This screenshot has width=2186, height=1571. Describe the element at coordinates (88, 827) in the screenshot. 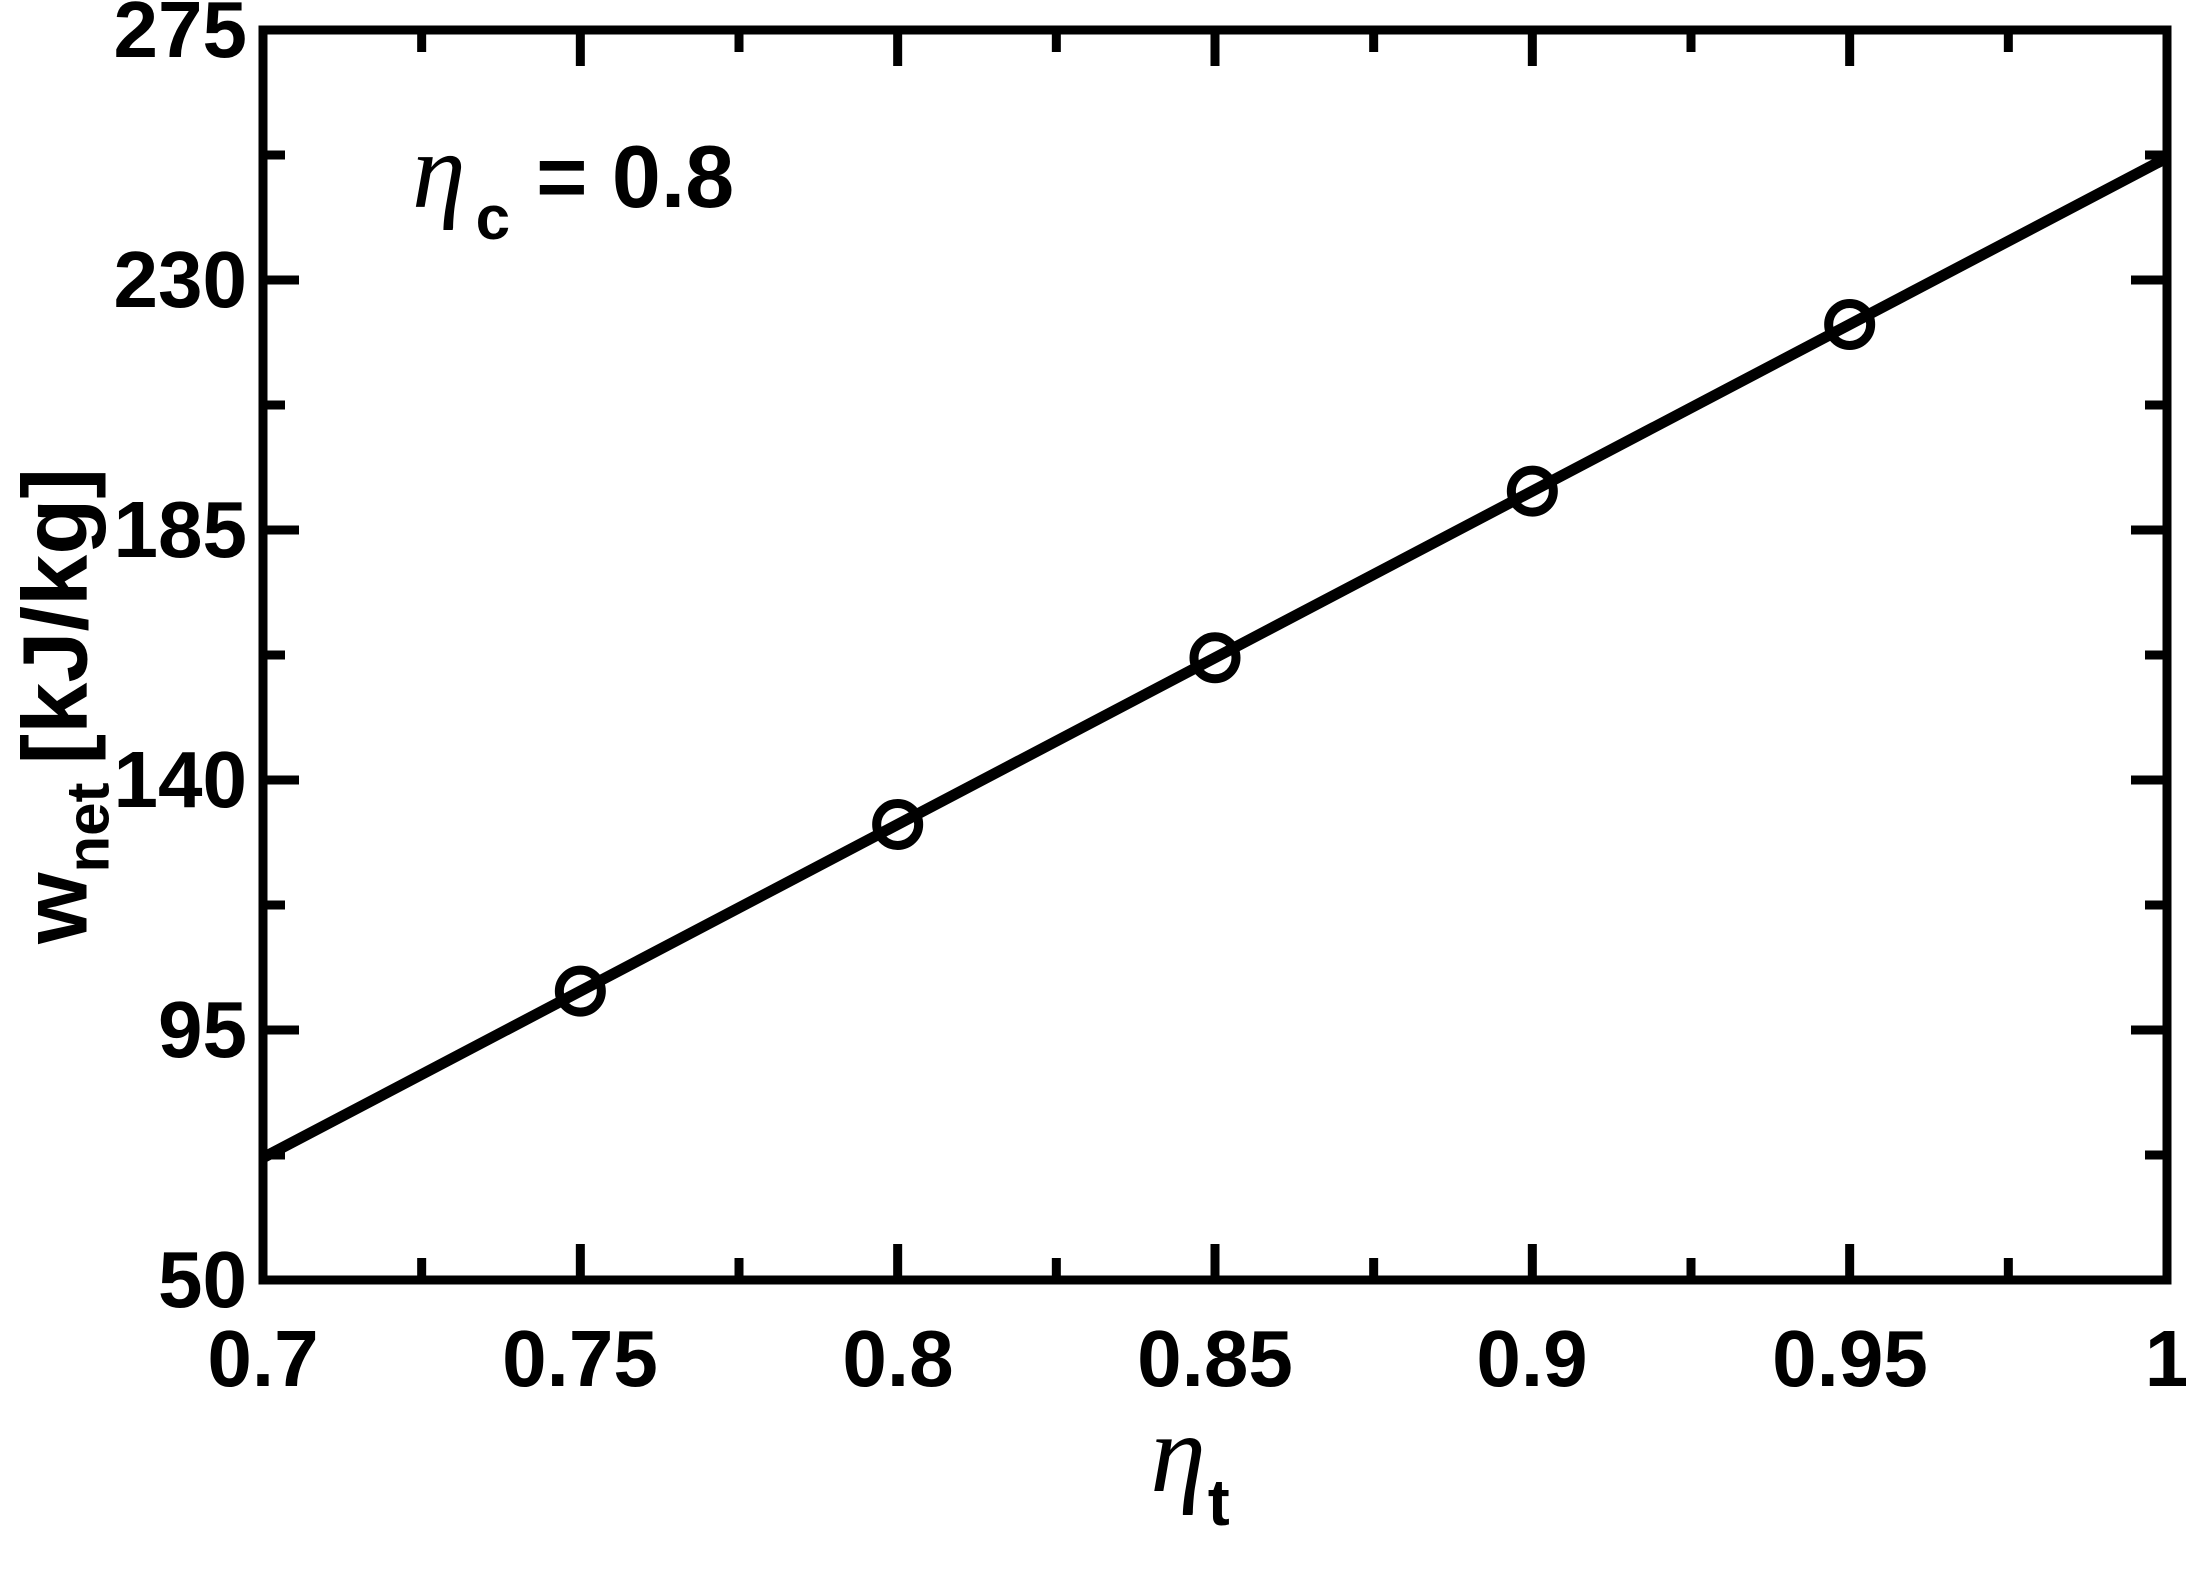

I see `y-axis-subscript: net` at that location.